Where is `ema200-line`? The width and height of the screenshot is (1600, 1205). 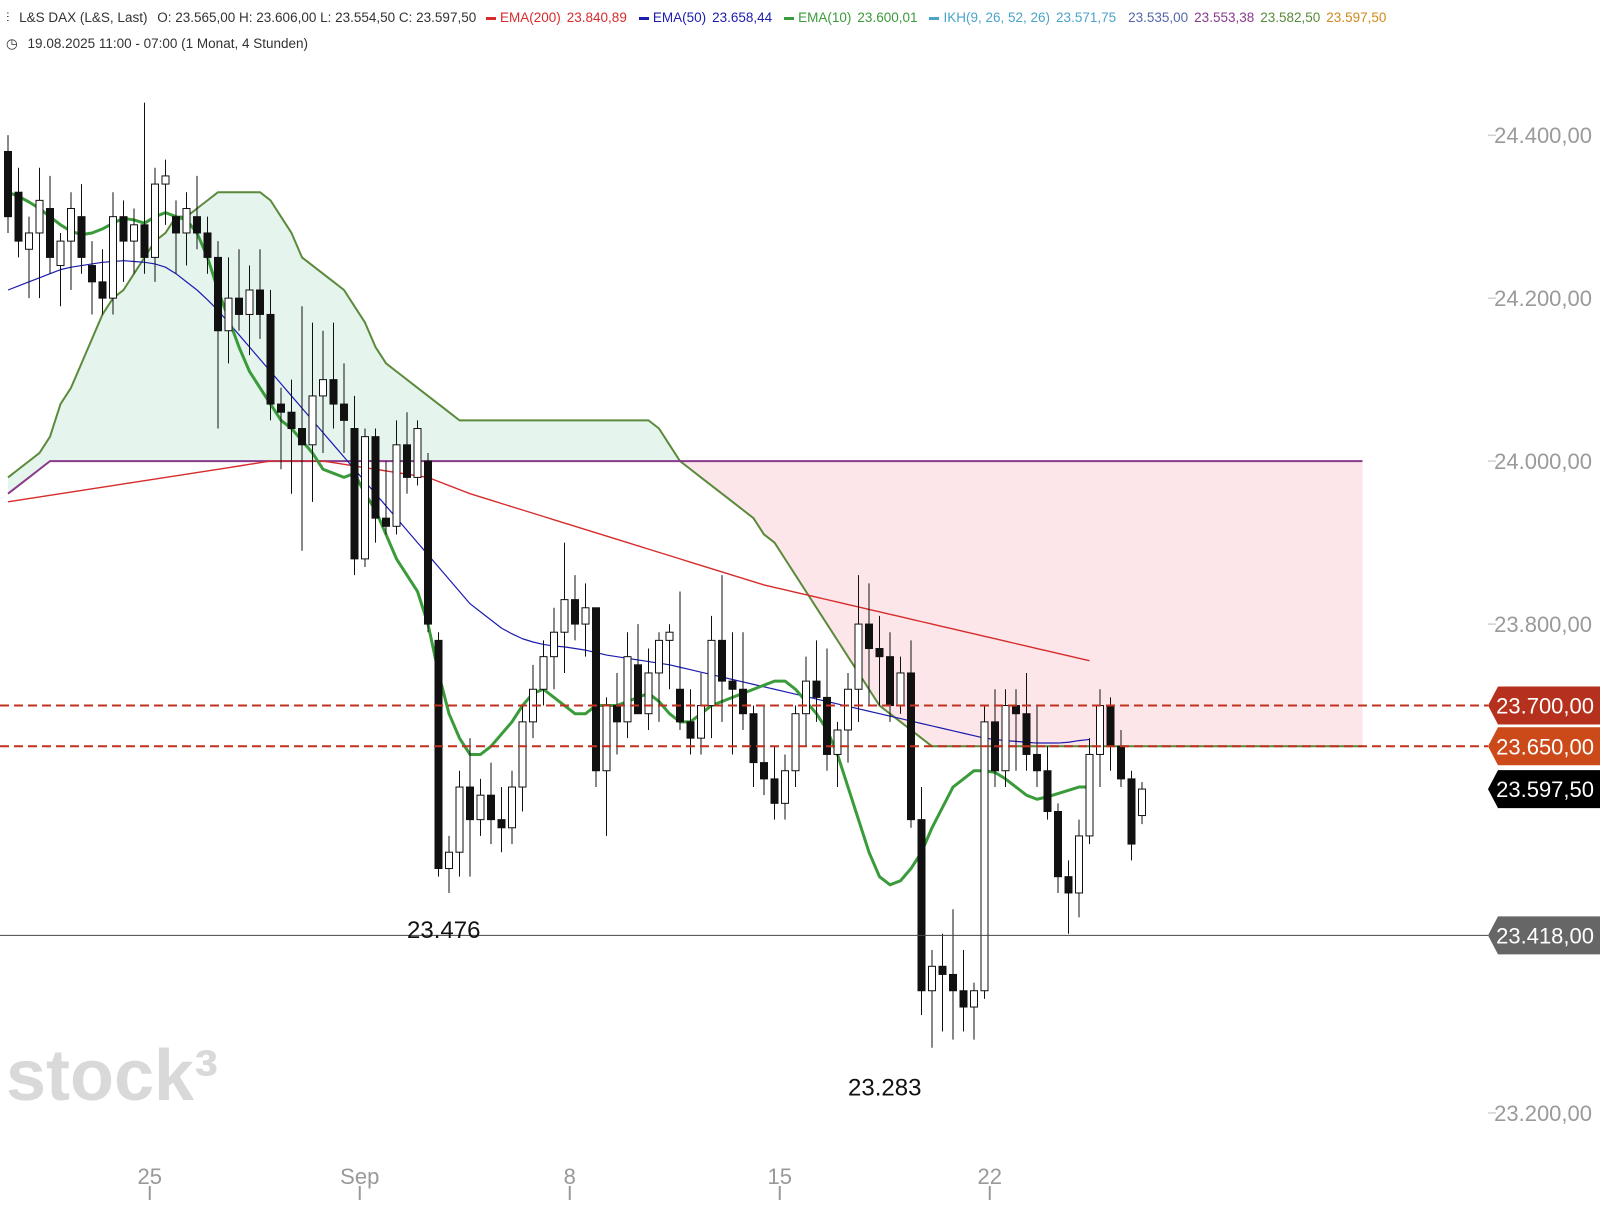
ema200-line is located at coordinates (548, 561).